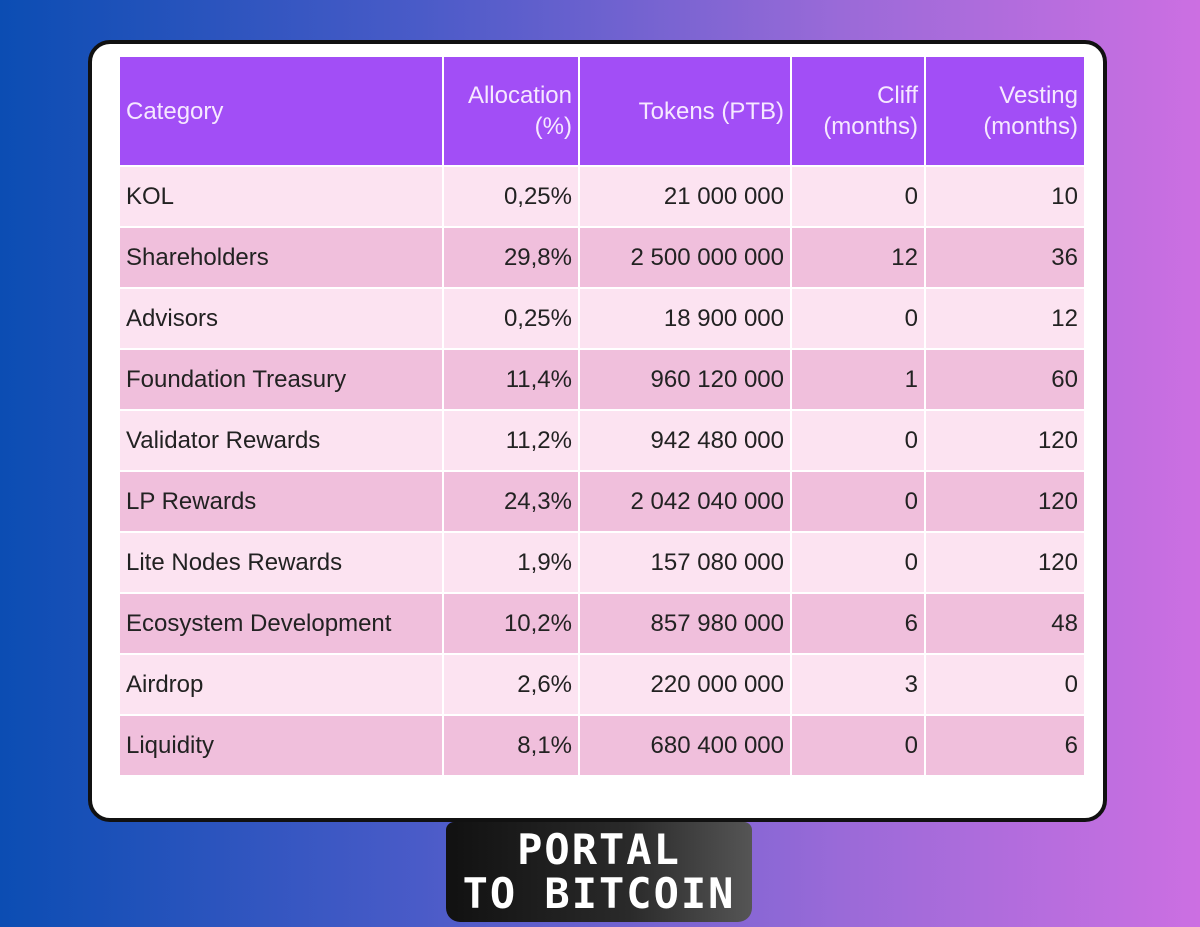 This screenshot has height=927, width=1200. Describe the element at coordinates (1005, 379) in the screenshot. I see `table-cell: 60` at that location.